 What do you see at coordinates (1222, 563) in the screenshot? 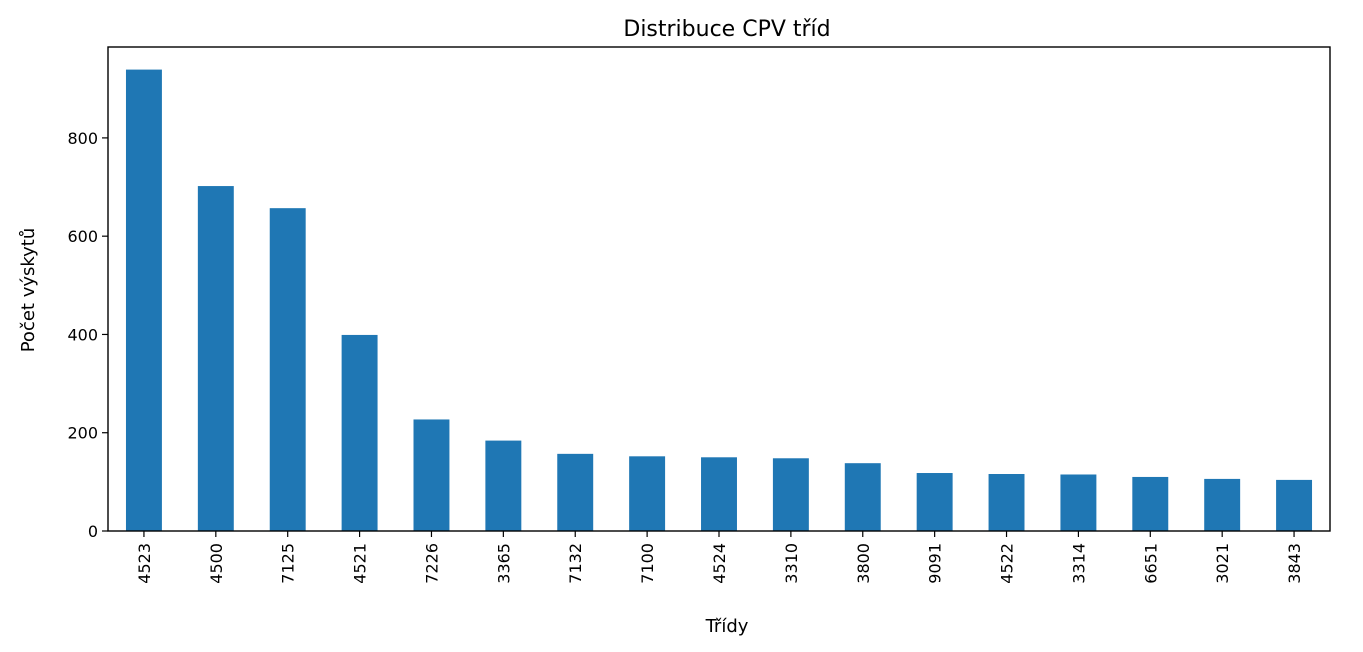
I see `x-tick-label-3021: 3021` at bounding box center [1222, 563].